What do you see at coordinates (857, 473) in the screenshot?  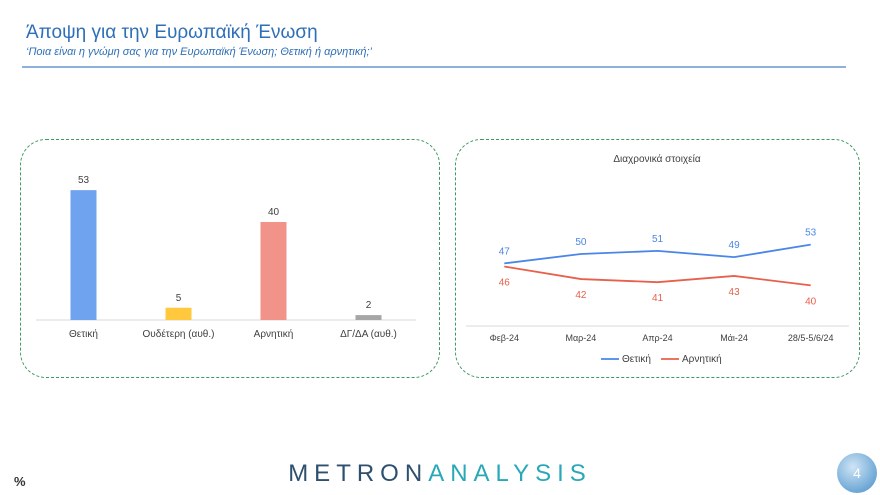 I see `page-number-badge: 4` at bounding box center [857, 473].